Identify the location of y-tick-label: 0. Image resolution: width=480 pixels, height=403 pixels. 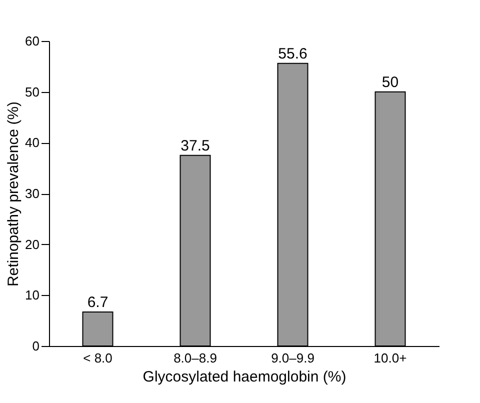
(36, 346).